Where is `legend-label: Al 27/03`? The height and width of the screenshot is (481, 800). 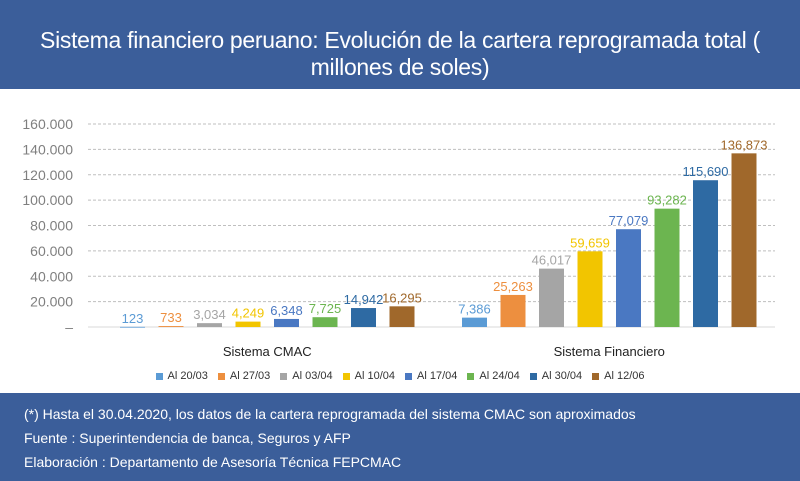
legend-label: Al 27/03 is located at coordinates (250, 376).